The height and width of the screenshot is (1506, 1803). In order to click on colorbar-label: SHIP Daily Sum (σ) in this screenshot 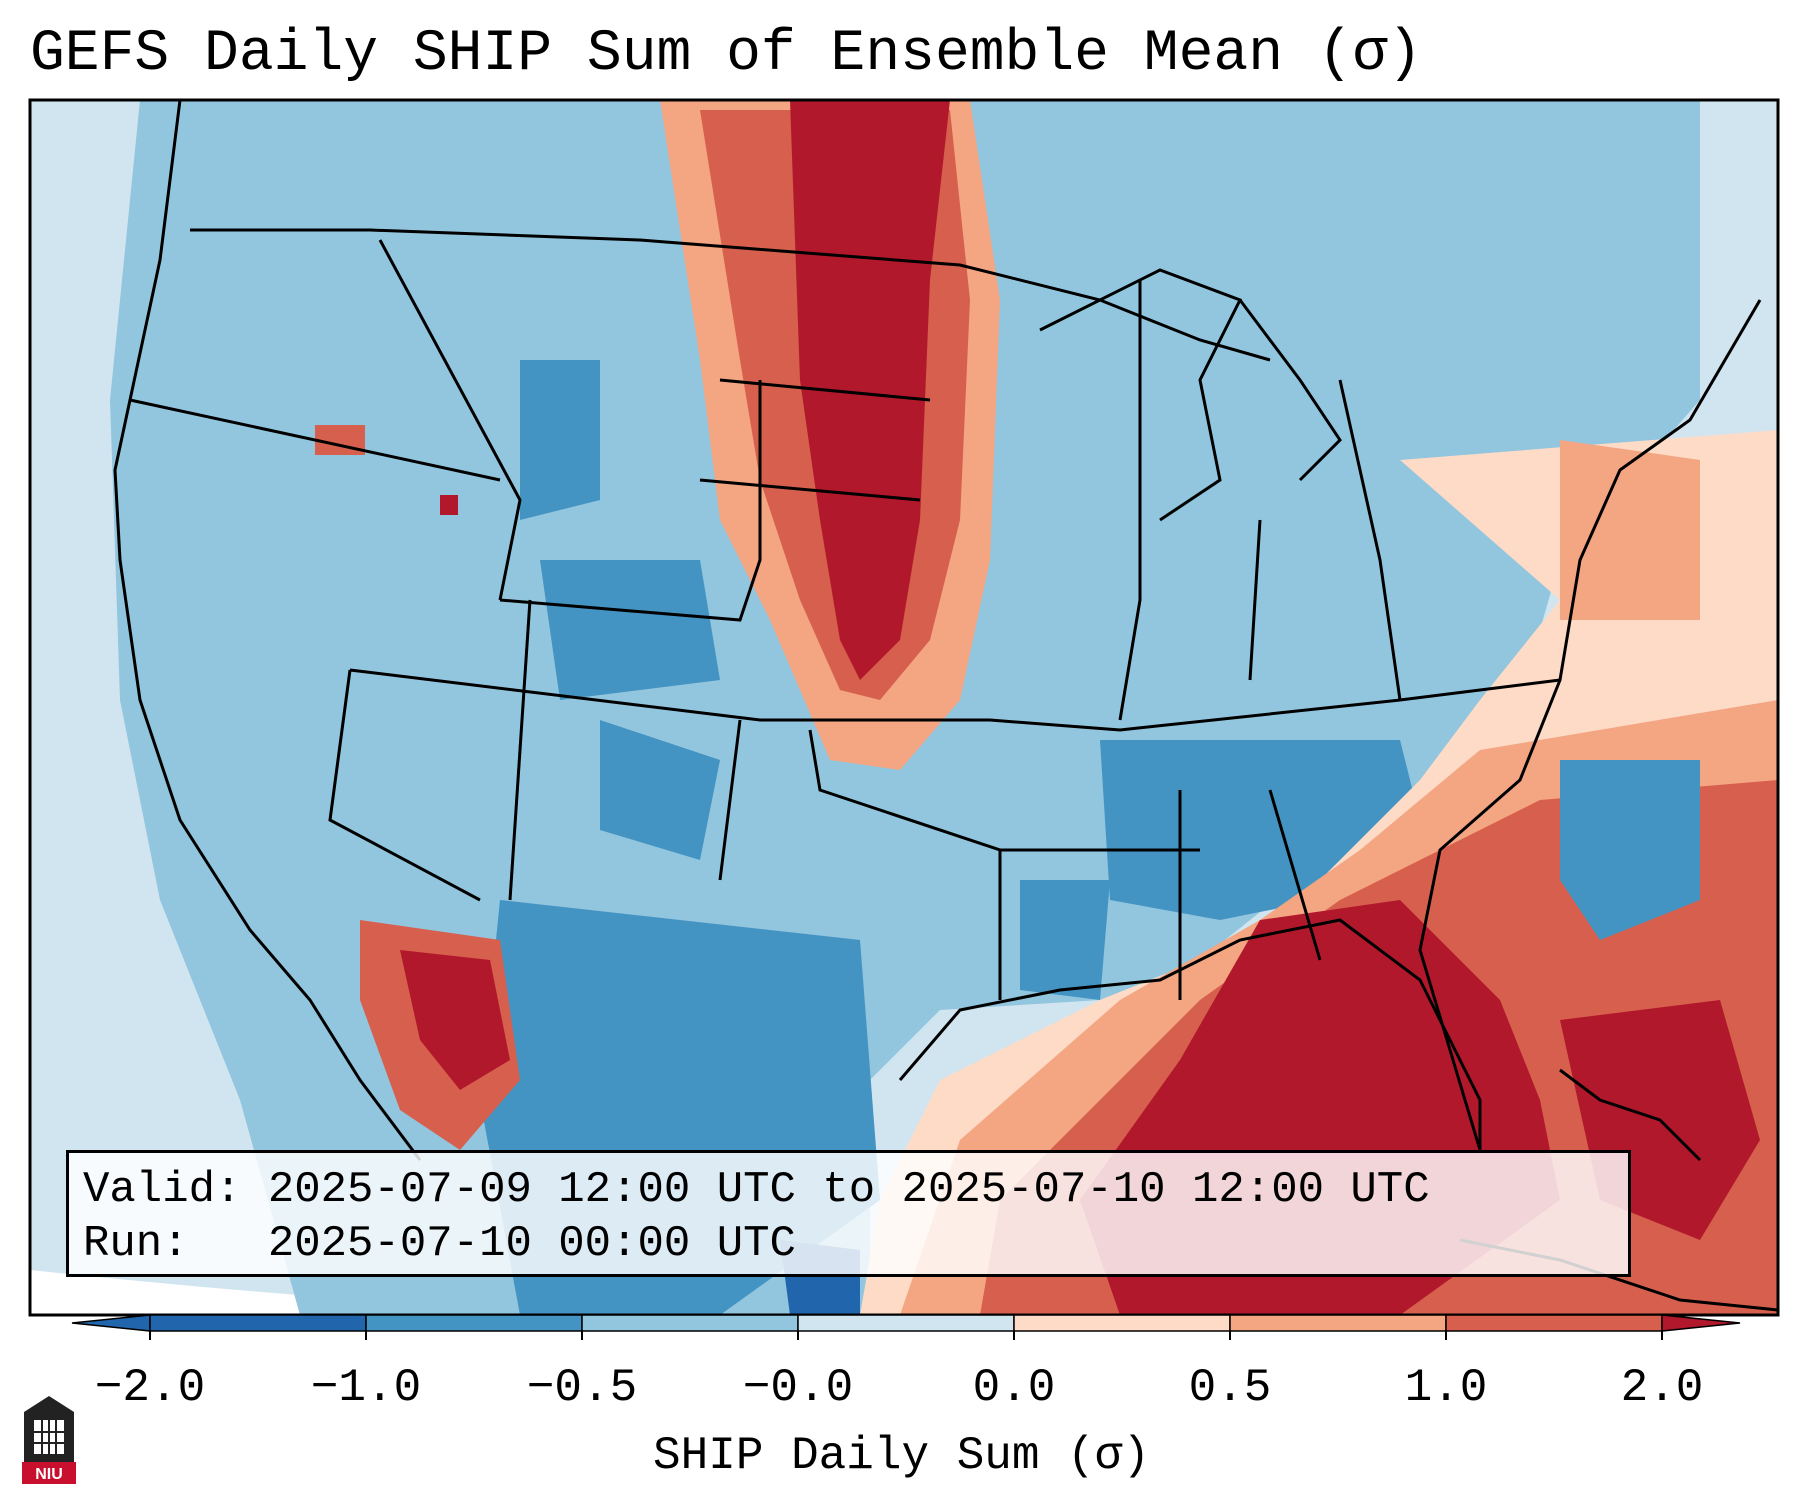, I will do `click(901, 1456)`.